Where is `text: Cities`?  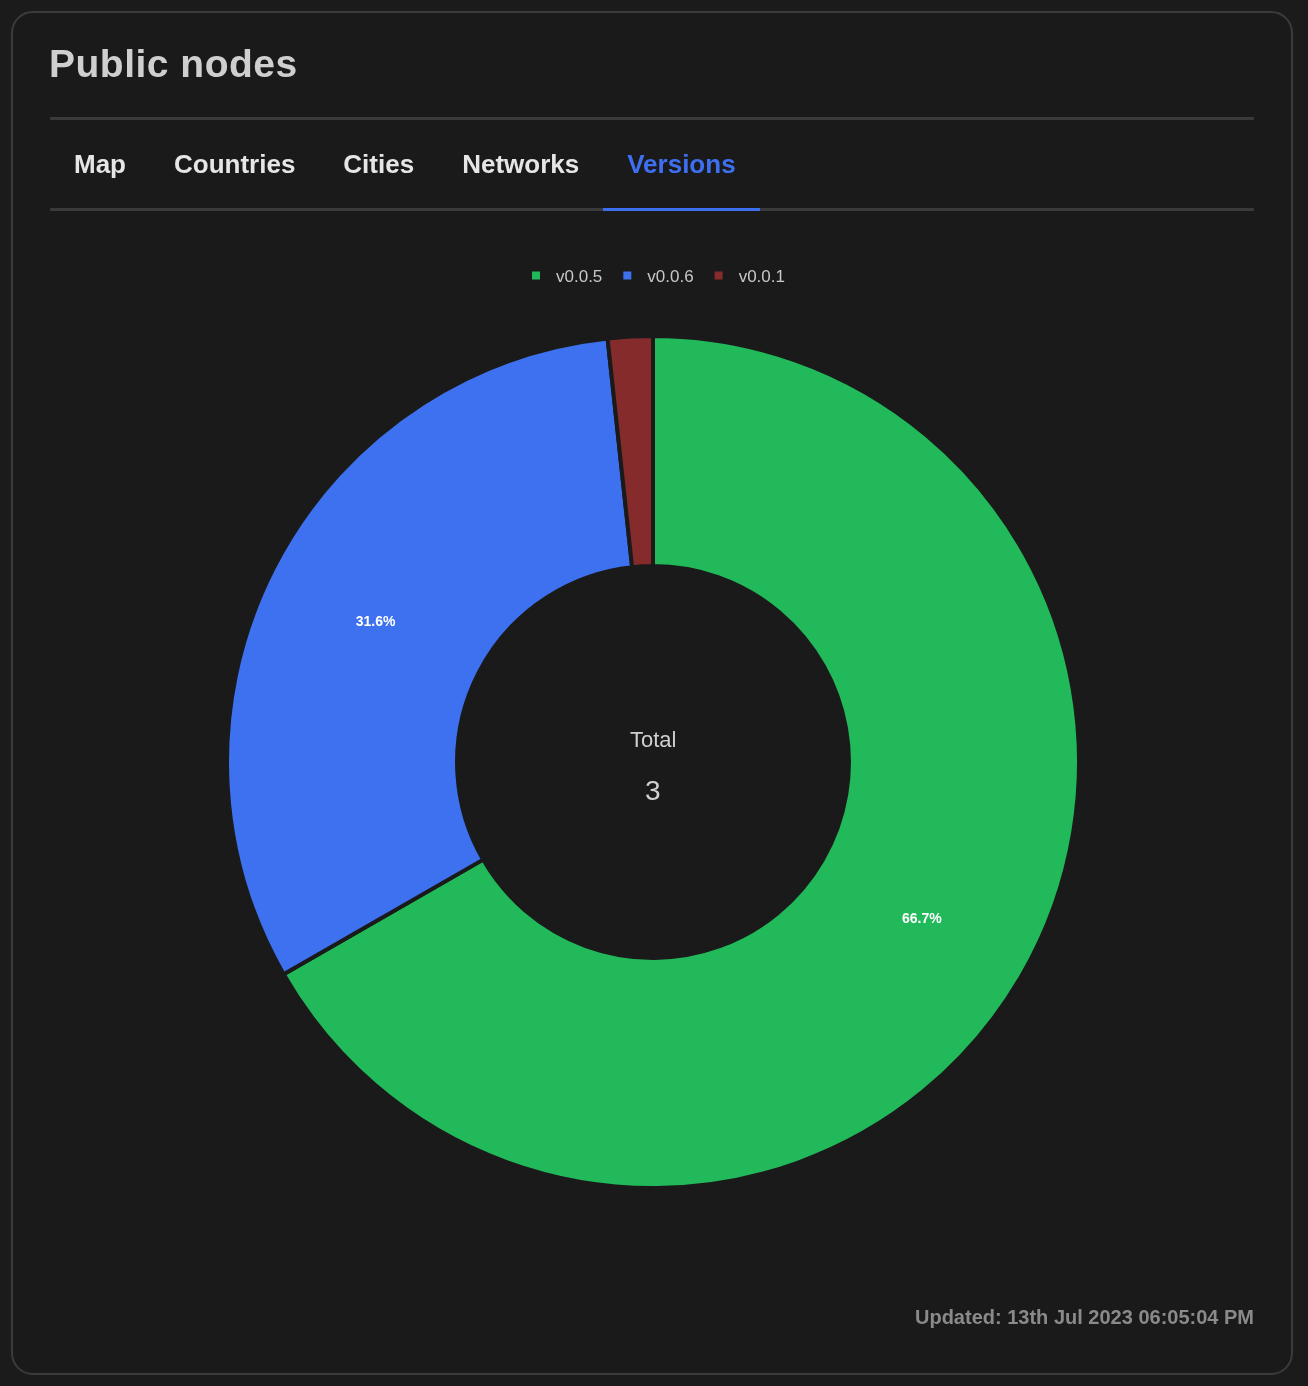
text: Cities is located at coordinates (379, 164).